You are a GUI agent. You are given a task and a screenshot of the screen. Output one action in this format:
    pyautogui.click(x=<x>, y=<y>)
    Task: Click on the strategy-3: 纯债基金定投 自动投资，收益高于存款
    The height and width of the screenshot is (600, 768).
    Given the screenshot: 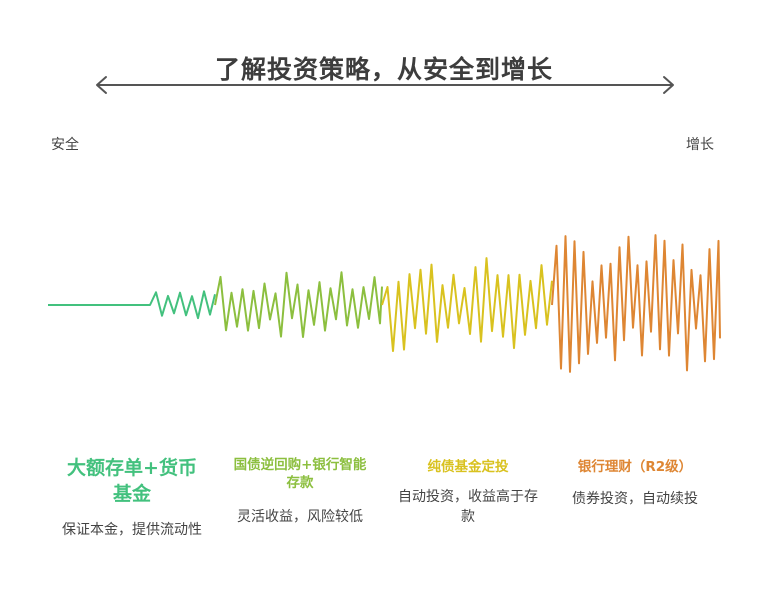 What is the action you would take?
    pyautogui.click(x=468, y=492)
    